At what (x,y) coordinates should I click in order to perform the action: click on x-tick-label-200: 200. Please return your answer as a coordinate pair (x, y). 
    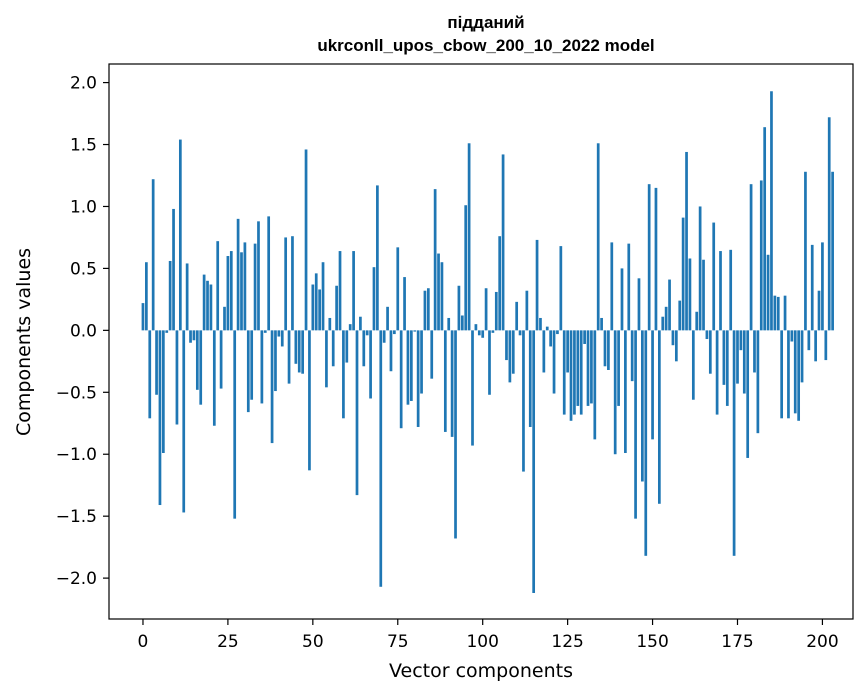
    Looking at the image, I should click on (822, 642).